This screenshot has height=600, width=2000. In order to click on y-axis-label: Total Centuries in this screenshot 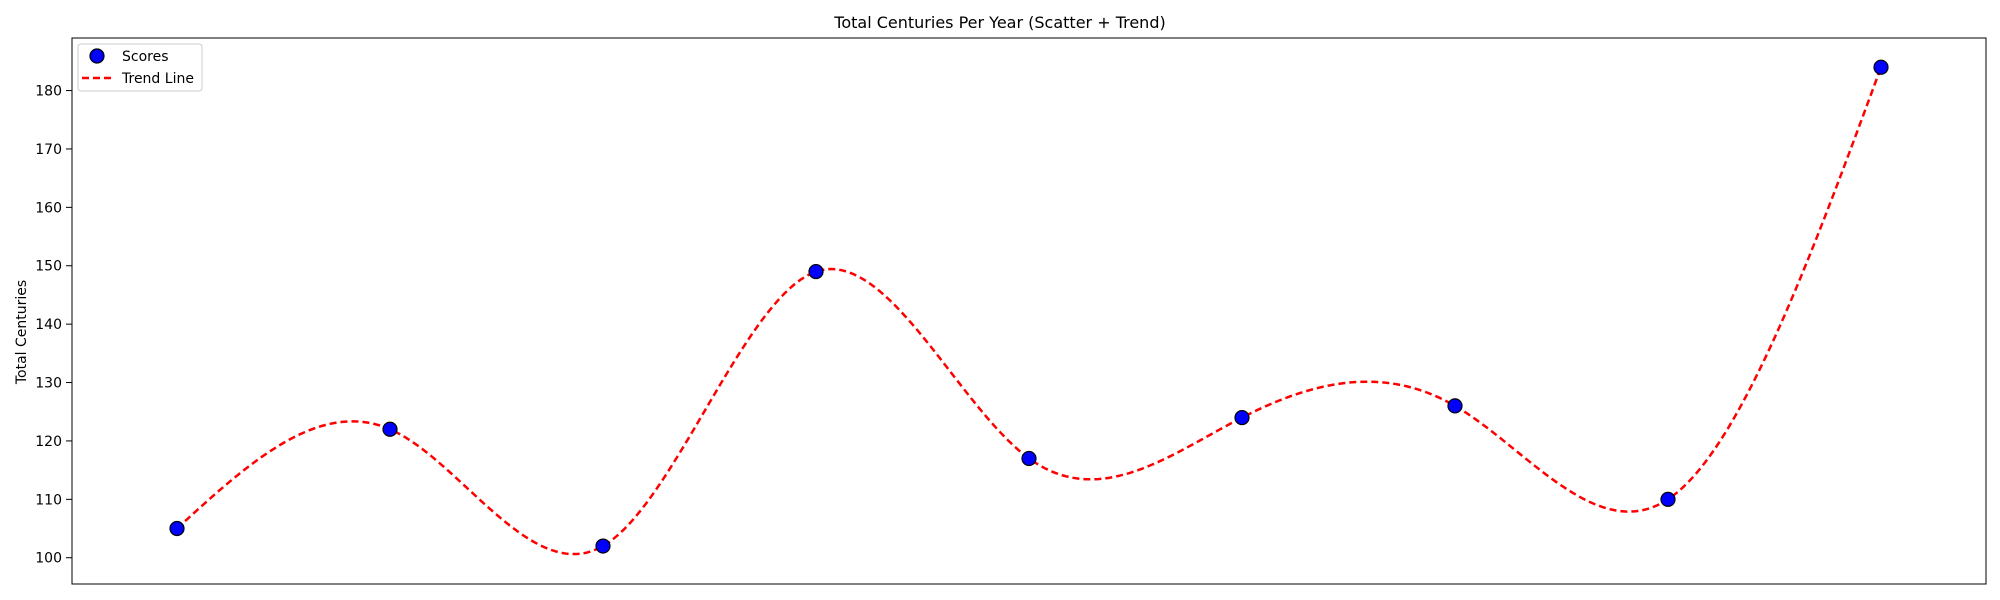, I will do `click(22, 332)`.